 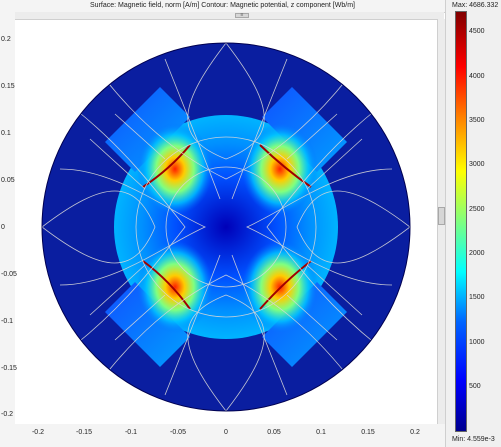 I want to click on colorbar-tick-label: 1000, so click(x=477, y=342).